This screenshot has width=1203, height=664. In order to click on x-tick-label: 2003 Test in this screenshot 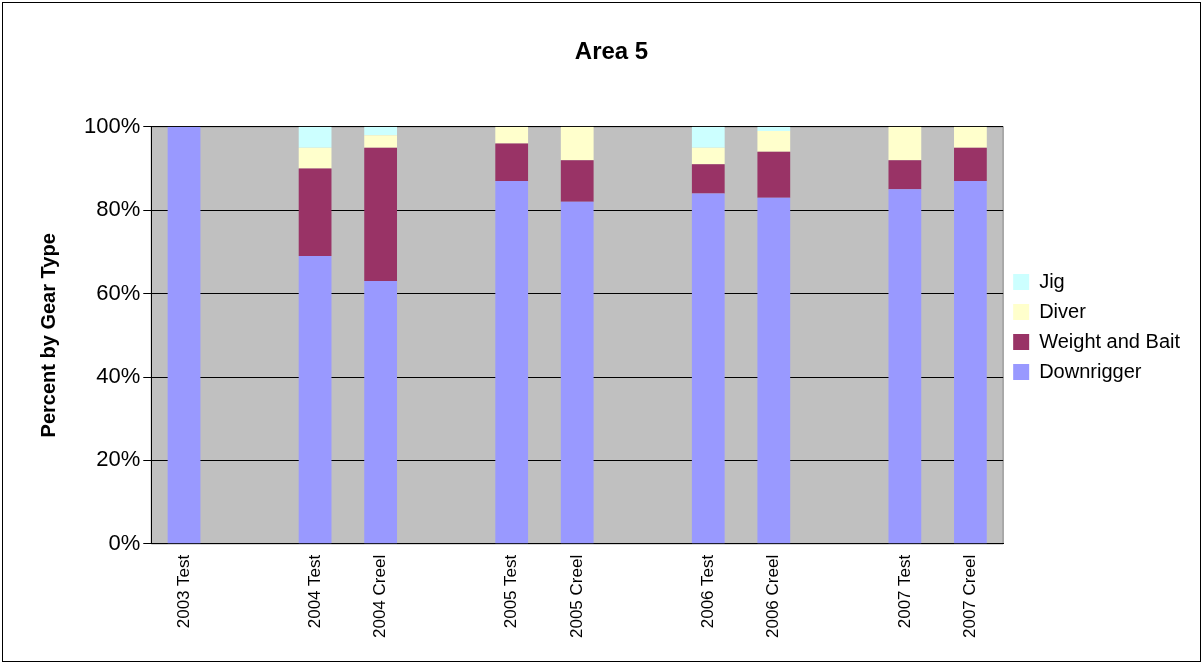, I will do `click(183, 591)`.